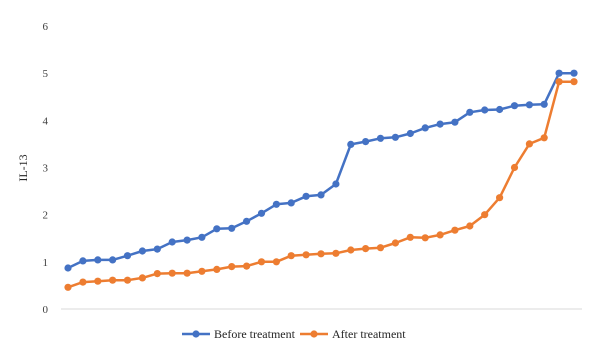 The image size is (594, 352). I want to click on y-tick-label: 5, so click(46, 74).